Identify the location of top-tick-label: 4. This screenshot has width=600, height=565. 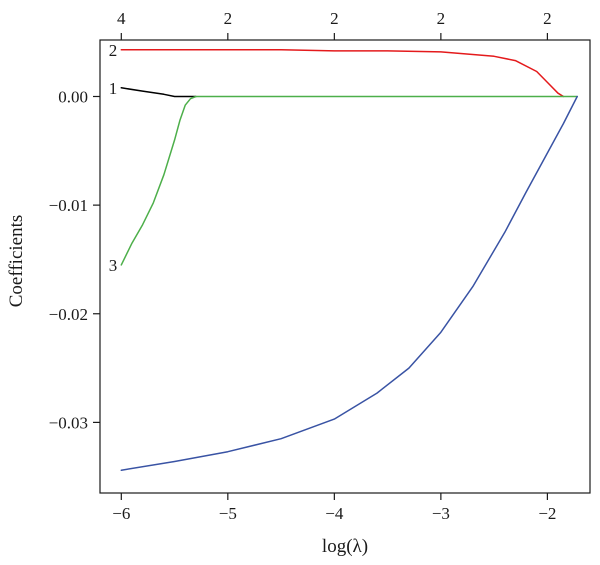
(121, 18).